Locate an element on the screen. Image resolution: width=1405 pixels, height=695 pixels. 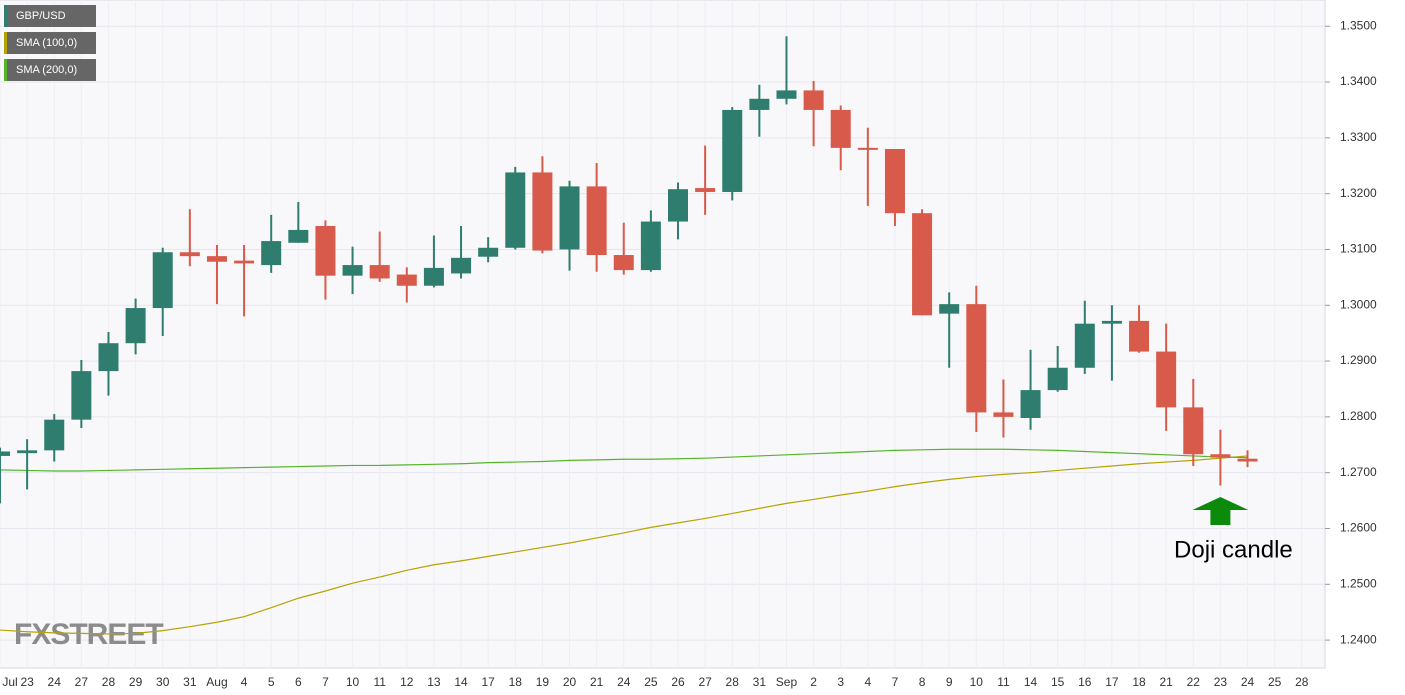
x-tick-label: Jul is located at coordinates (9, 682).